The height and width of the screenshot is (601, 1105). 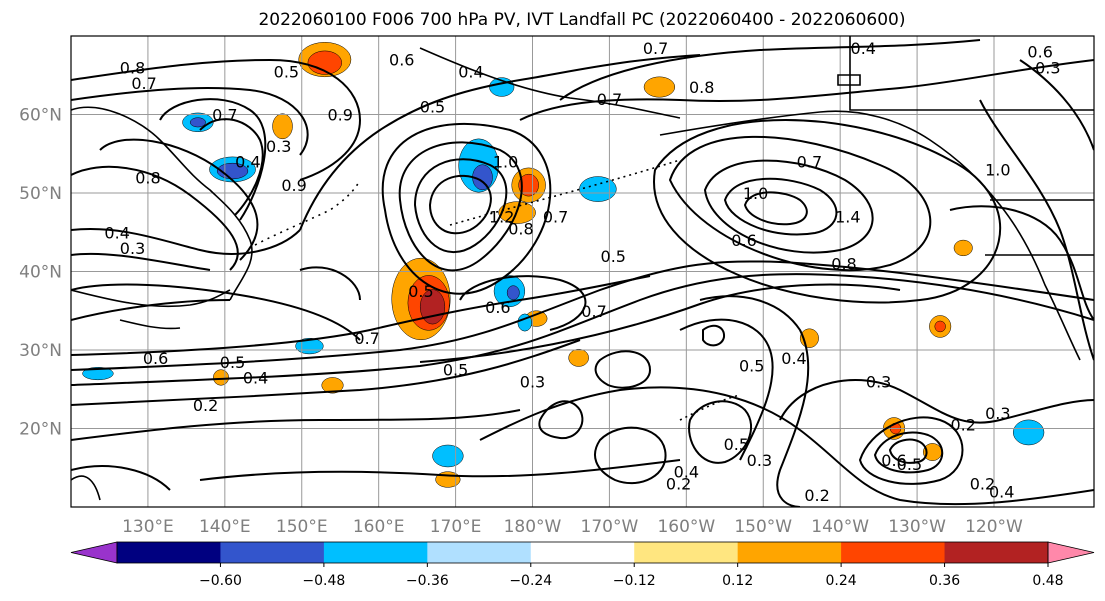 I want to click on colorbar-tick-label: −0.12, so click(x=634, y=581).